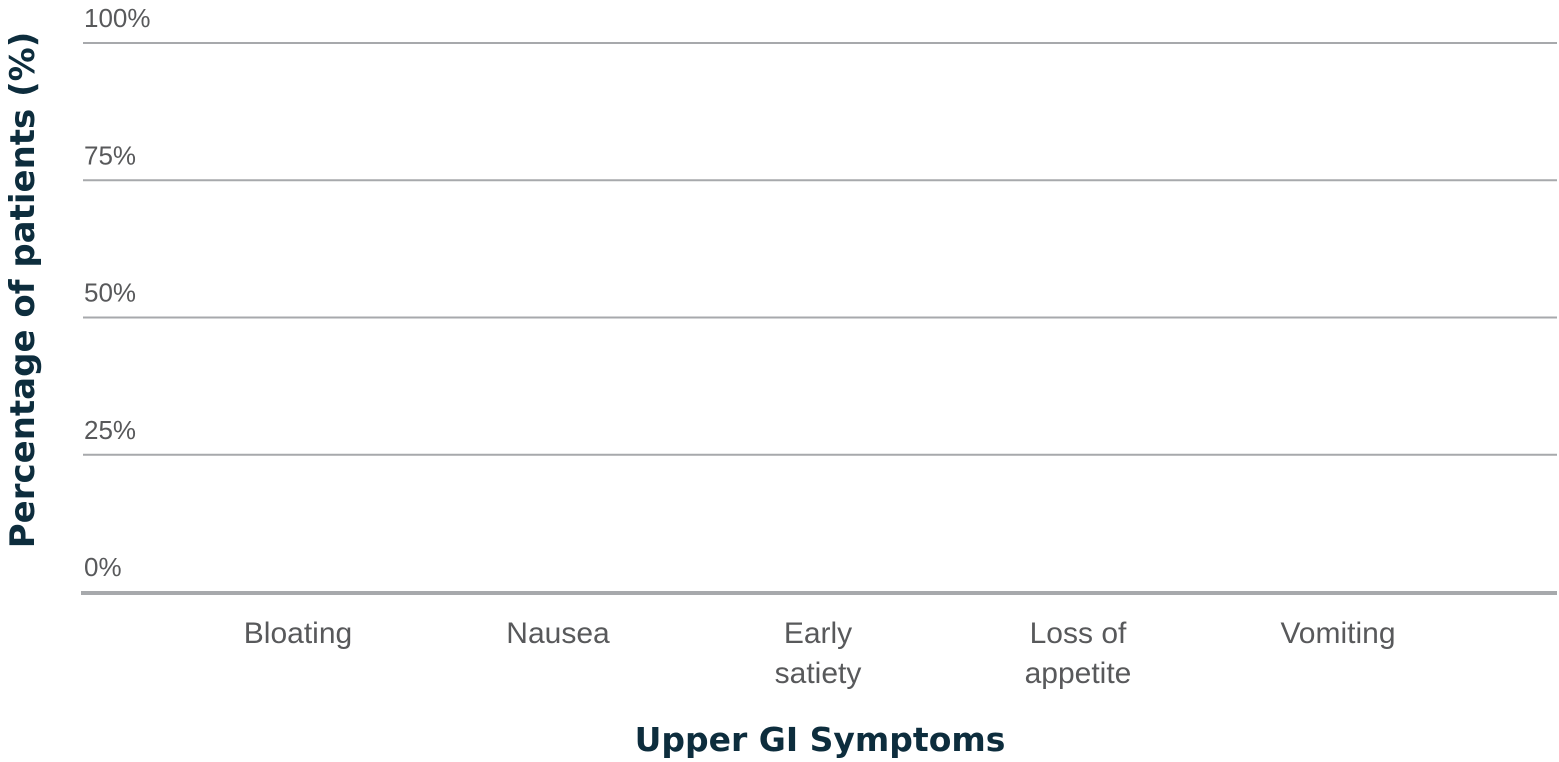 The height and width of the screenshot is (762, 1559). I want to click on y-axis-title: Percentage of patients (%), so click(23, 290).